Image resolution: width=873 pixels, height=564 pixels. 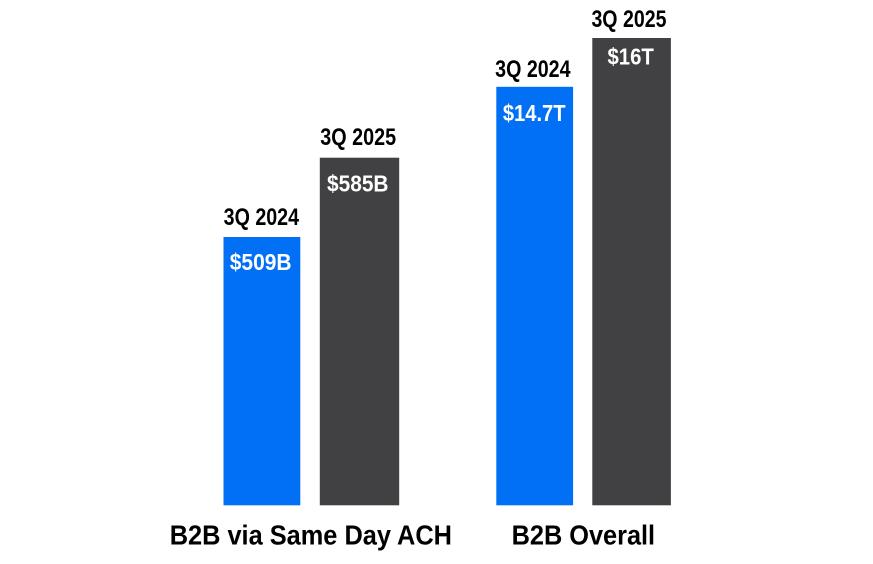 I want to click on svg-text: B2B Overall, so click(x=584, y=535).